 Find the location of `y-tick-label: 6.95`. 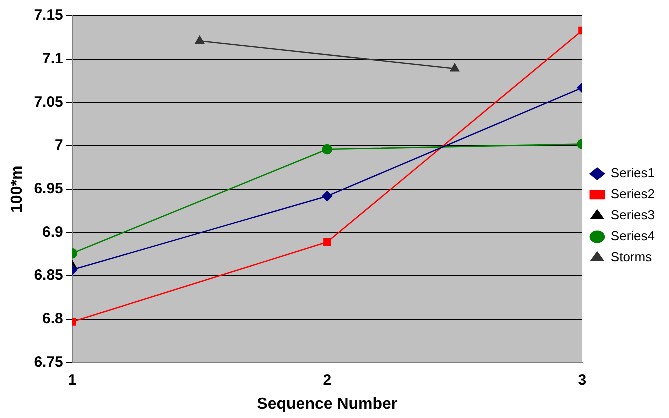

y-tick-label: 6.95 is located at coordinates (49, 189).